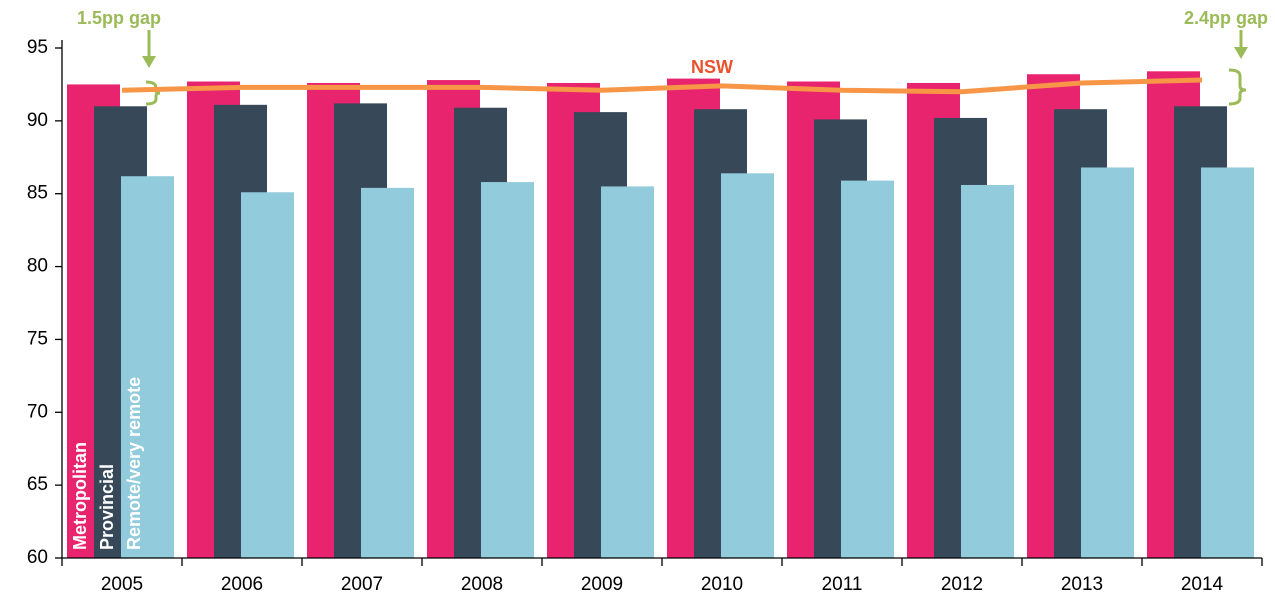  What do you see at coordinates (37, 193) in the screenshot?
I see `y-tick-label: 85` at bounding box center [37, 193].